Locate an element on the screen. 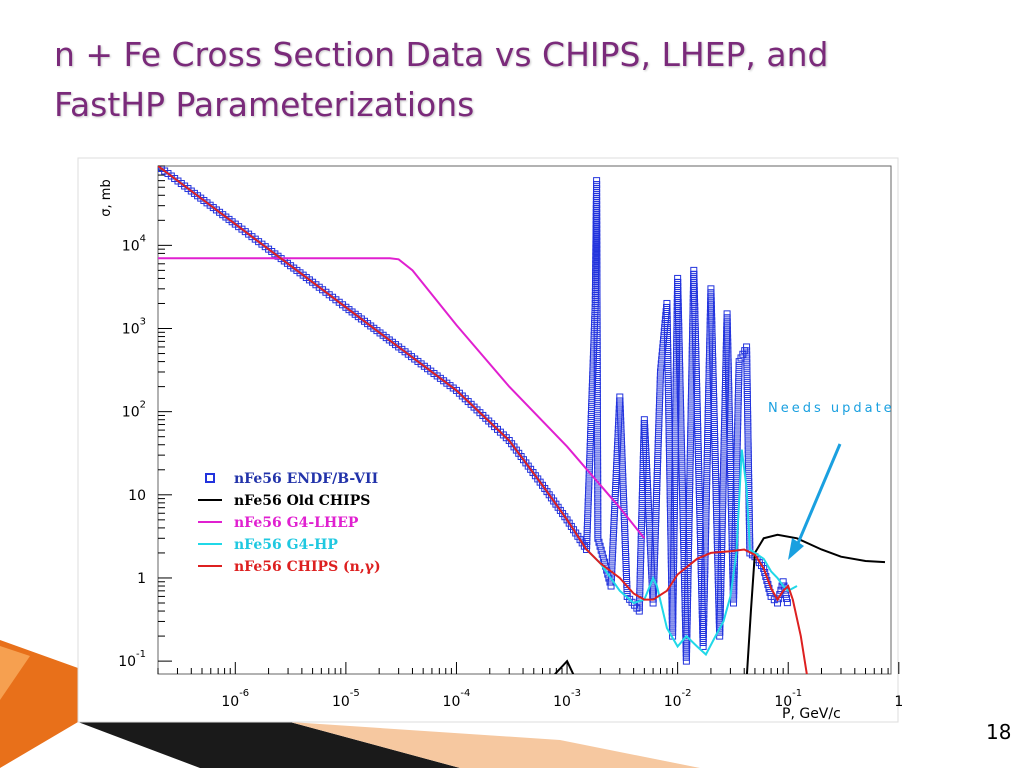 The height and width of the screenshot is (768, 1024). legend-label-nfe56-g4-hp: nFe56 G4-HP is located at coordinates (286, 545).